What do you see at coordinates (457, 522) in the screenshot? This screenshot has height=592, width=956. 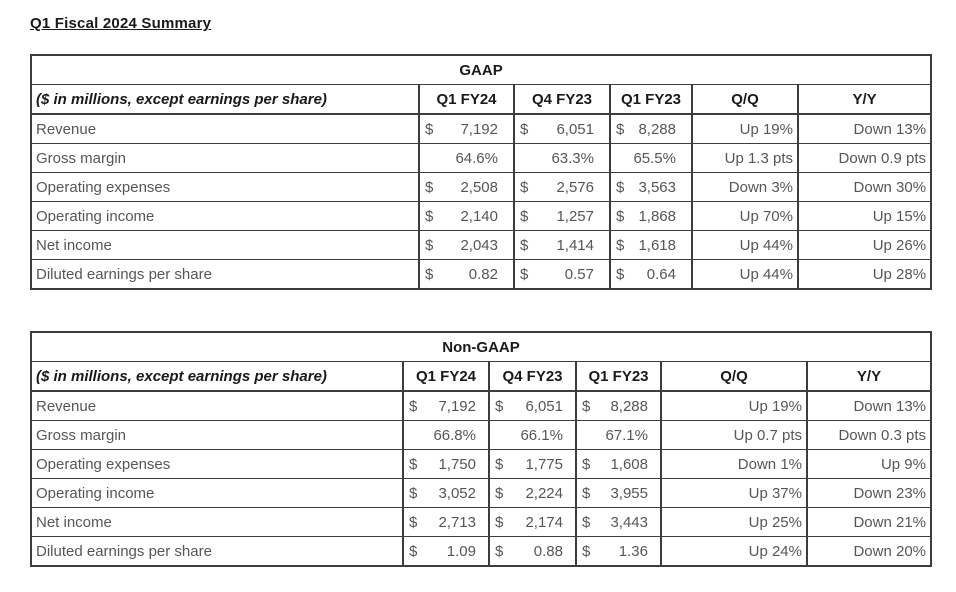 I see `cell-value: 2,713` at bounding box center [457, 522].